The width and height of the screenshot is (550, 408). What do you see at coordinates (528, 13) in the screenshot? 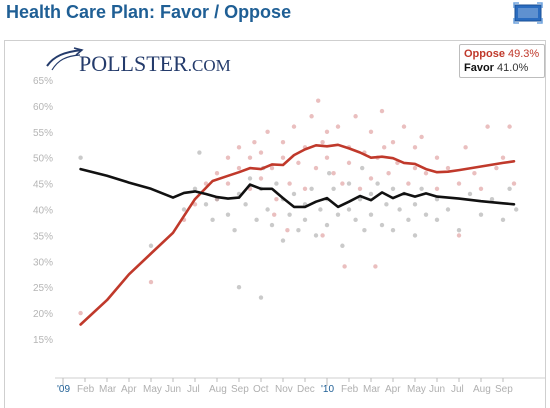
I see `expand-icon` at bounding box center [528, 13].